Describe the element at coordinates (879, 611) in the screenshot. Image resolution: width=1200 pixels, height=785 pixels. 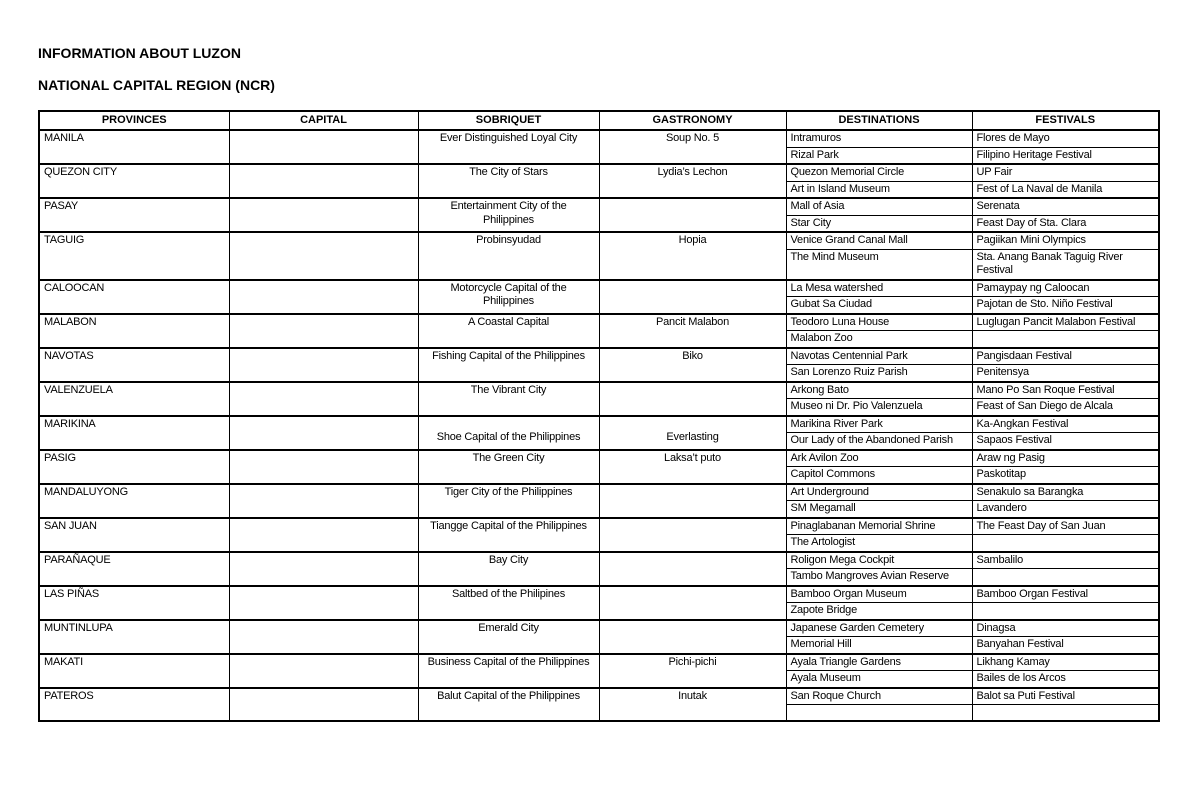
I see `destination-cell: Zapote Bridge` at that location.